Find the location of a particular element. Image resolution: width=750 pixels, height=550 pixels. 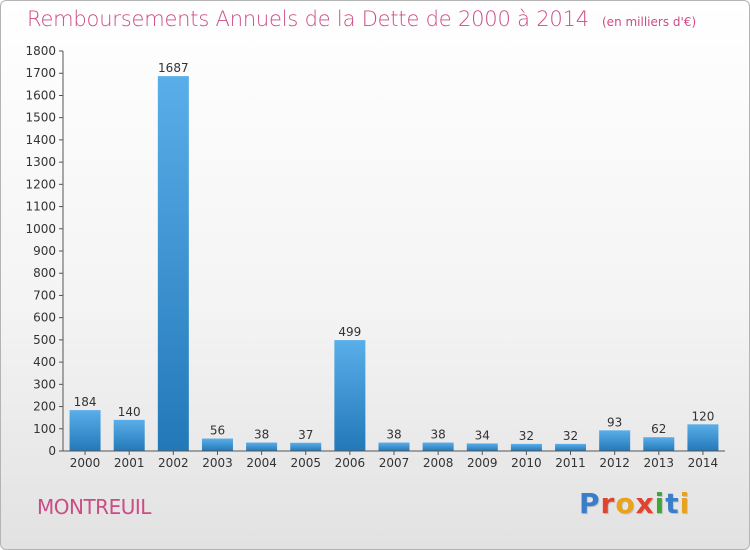

x-tick-label: 2010 is located at coordinates (526, 463).